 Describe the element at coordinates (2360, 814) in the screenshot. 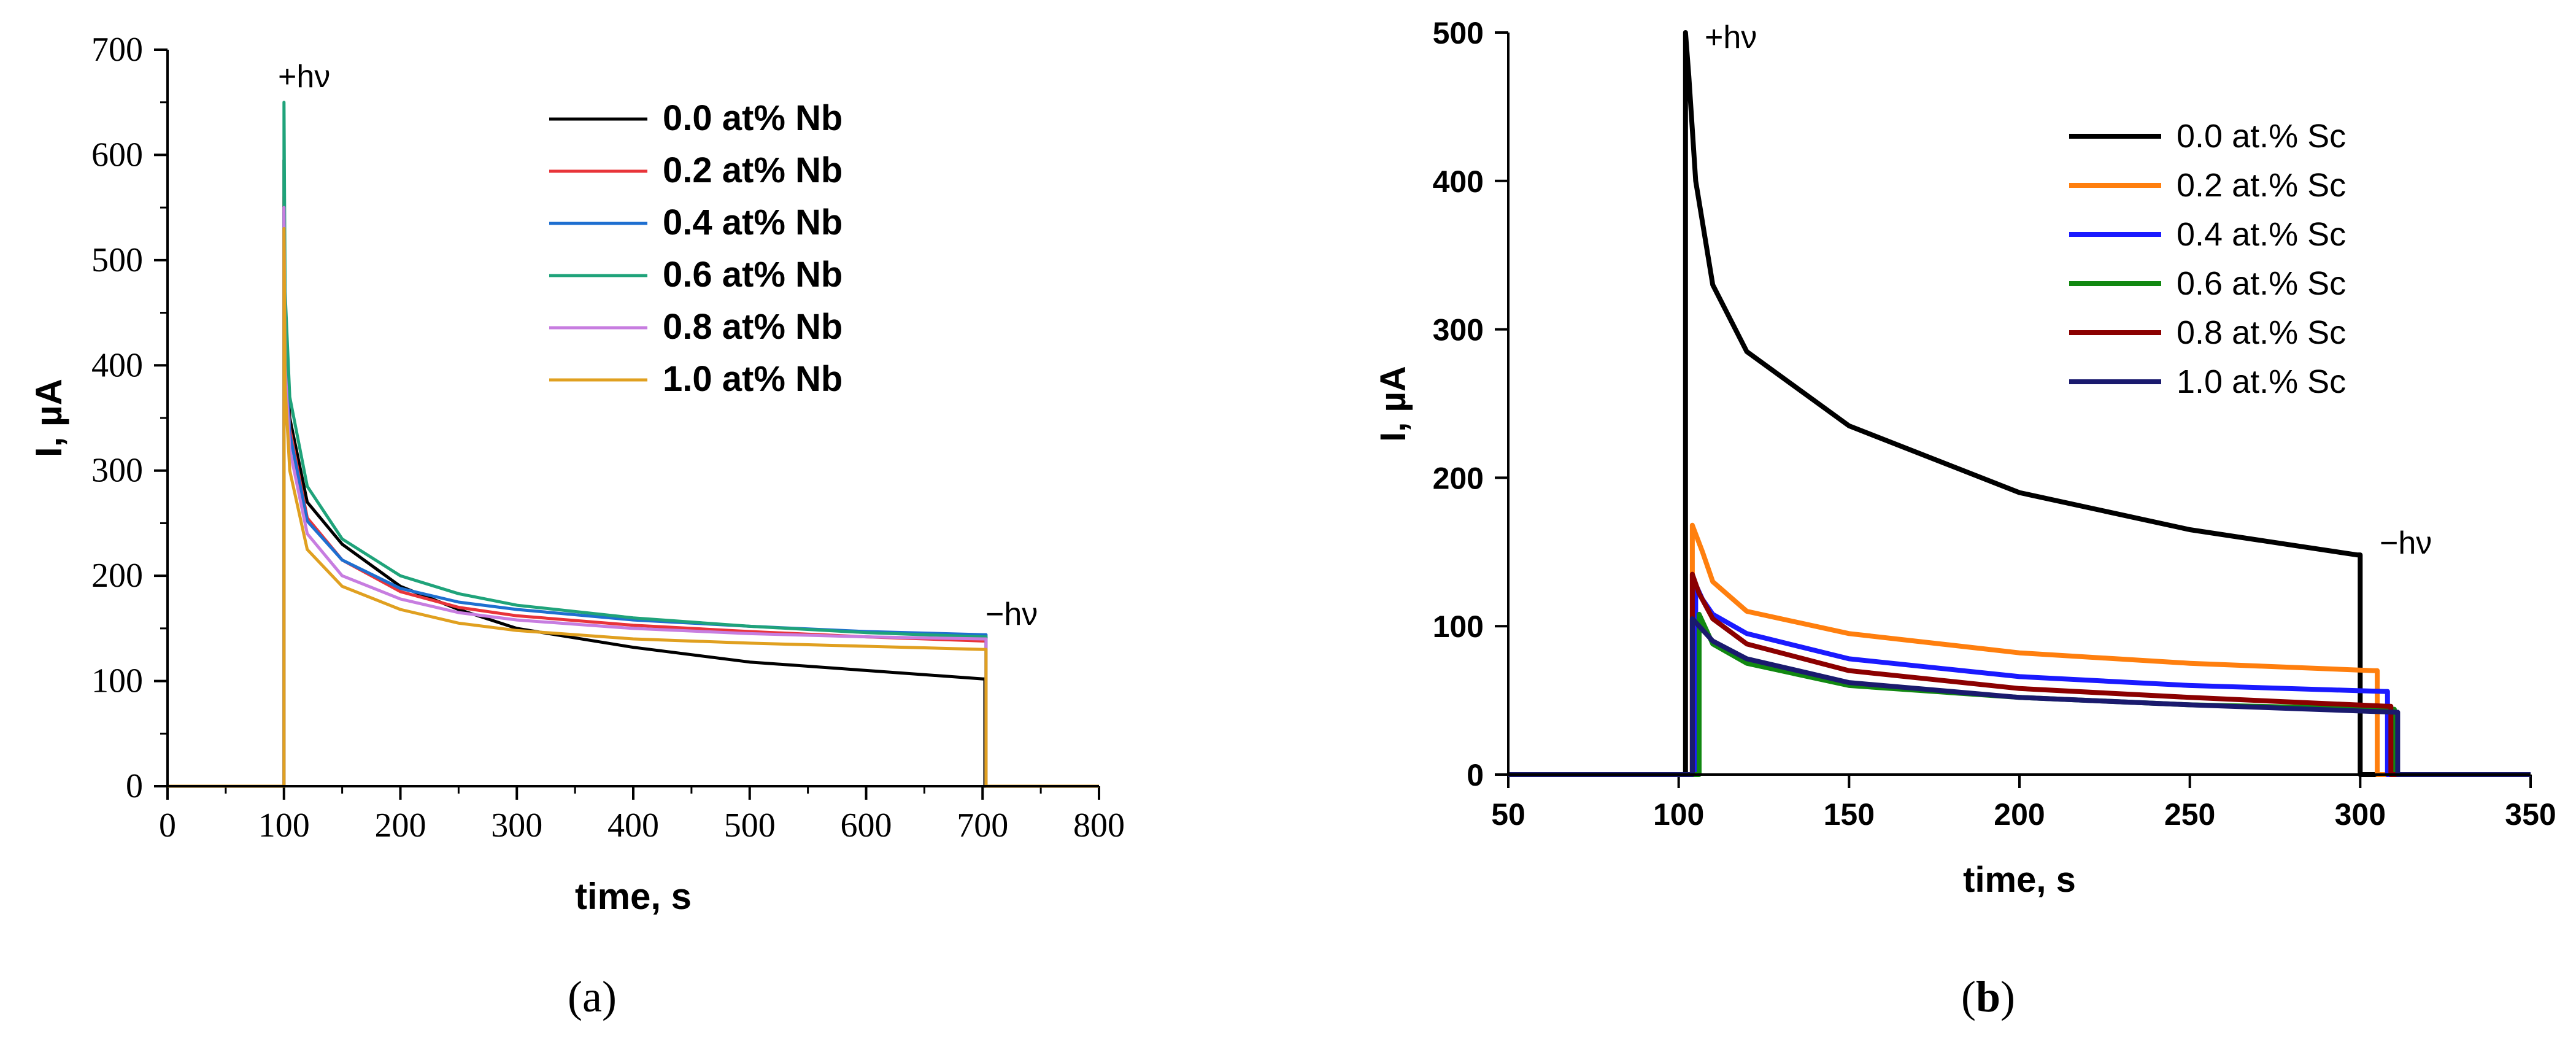

I see `panel-b-x-tick-label: 300` at that location.